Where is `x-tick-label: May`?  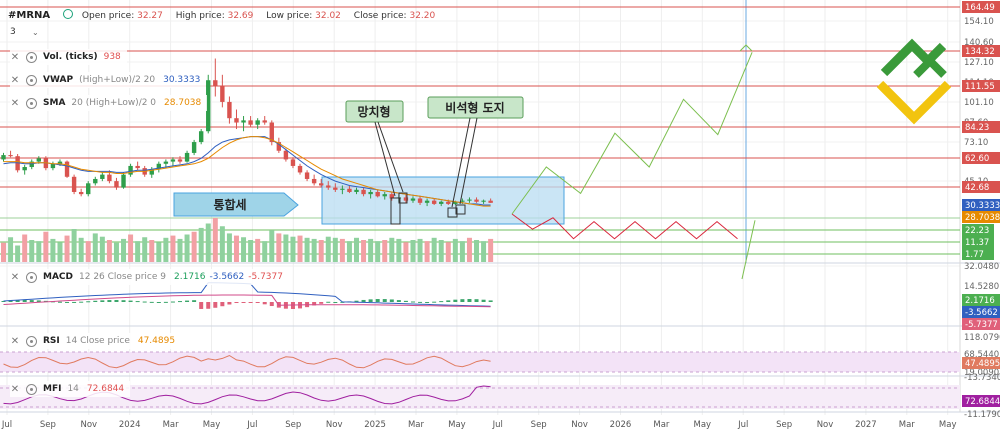 x-tick-label: May is located at coordinates (703, 425).